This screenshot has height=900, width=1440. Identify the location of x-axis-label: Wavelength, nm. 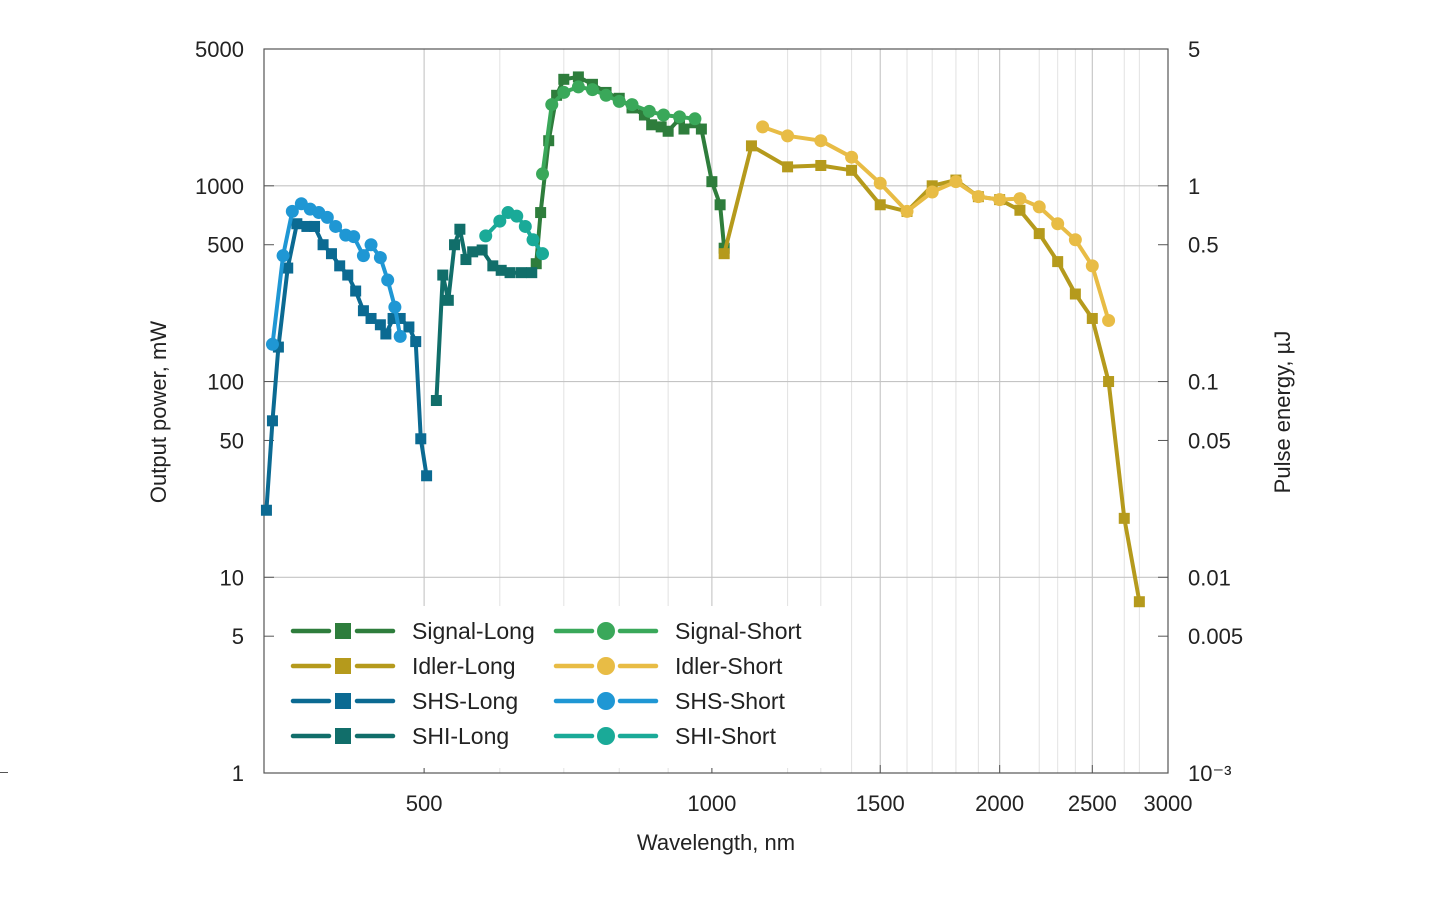
(716, 842).